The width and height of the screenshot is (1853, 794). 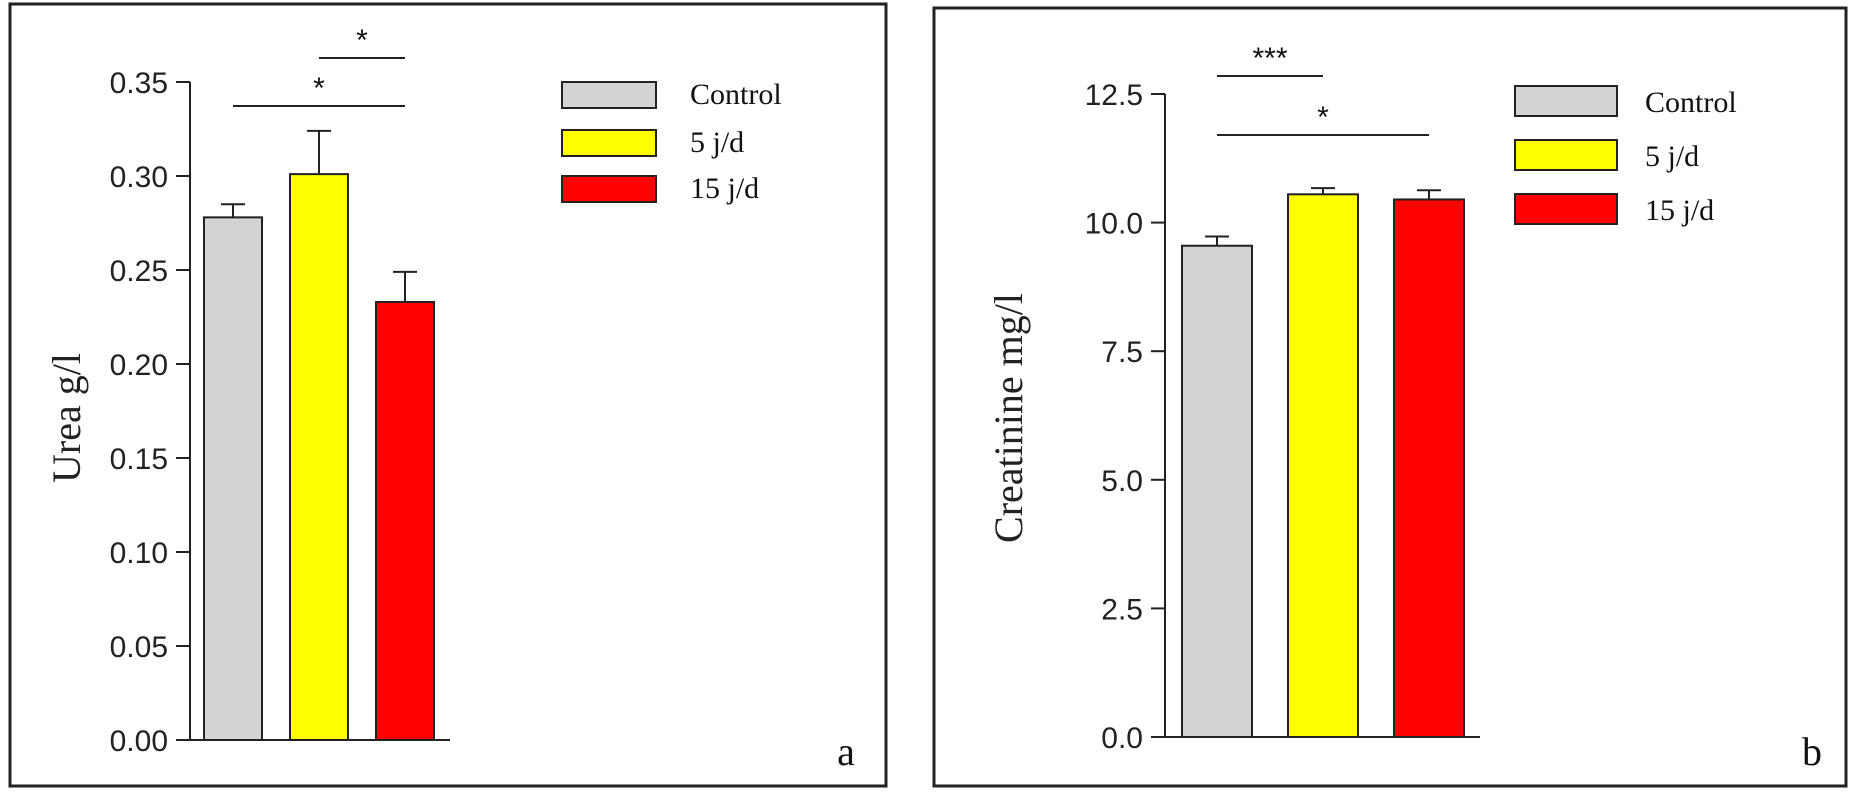 What do you see at coordinates (1122, 738) in the screenshot?
I see `y-tick-label: 0.0` at bounding box center [1122, 738].